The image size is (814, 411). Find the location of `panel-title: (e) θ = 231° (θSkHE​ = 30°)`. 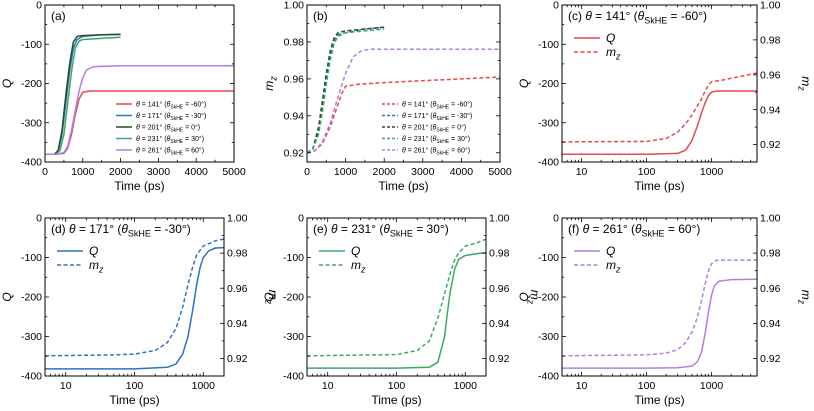

panel-title: (e) θ = 231° (θSkHE​ = 30°) is located at coordinates (381, 230).